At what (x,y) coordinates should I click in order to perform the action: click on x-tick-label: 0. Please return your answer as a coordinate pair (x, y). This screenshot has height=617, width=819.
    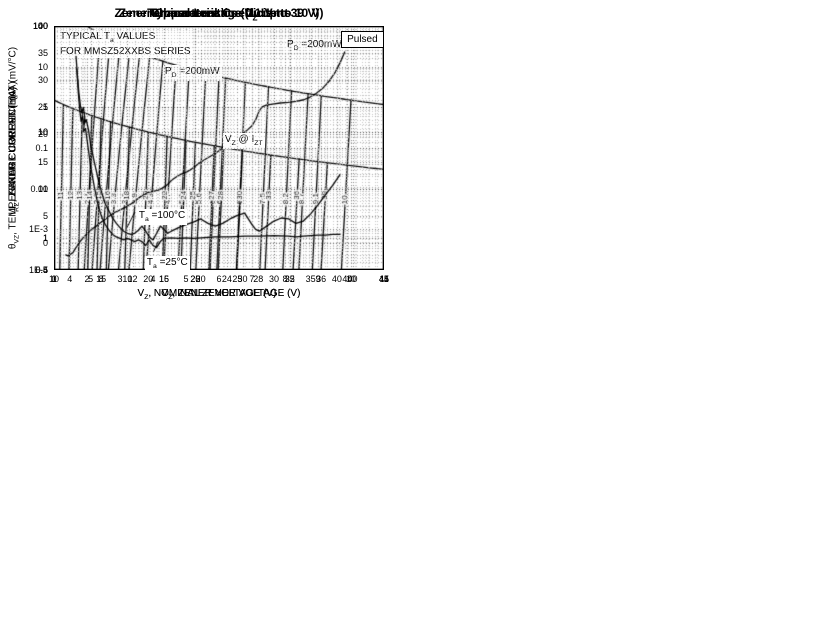
    Looking at the image, I should click on (54, 279).